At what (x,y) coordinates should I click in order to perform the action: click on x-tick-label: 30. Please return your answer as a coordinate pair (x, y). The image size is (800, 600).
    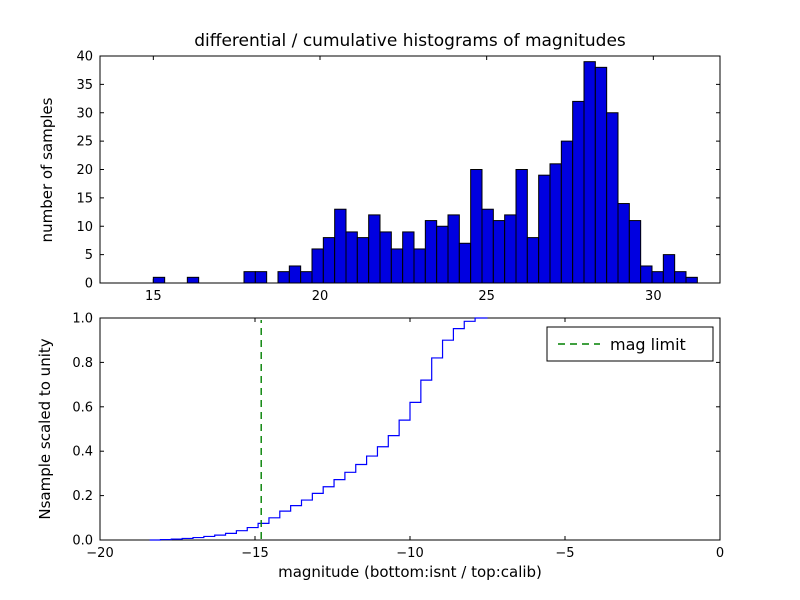
    Looking at the image, I should click on (653, 296).